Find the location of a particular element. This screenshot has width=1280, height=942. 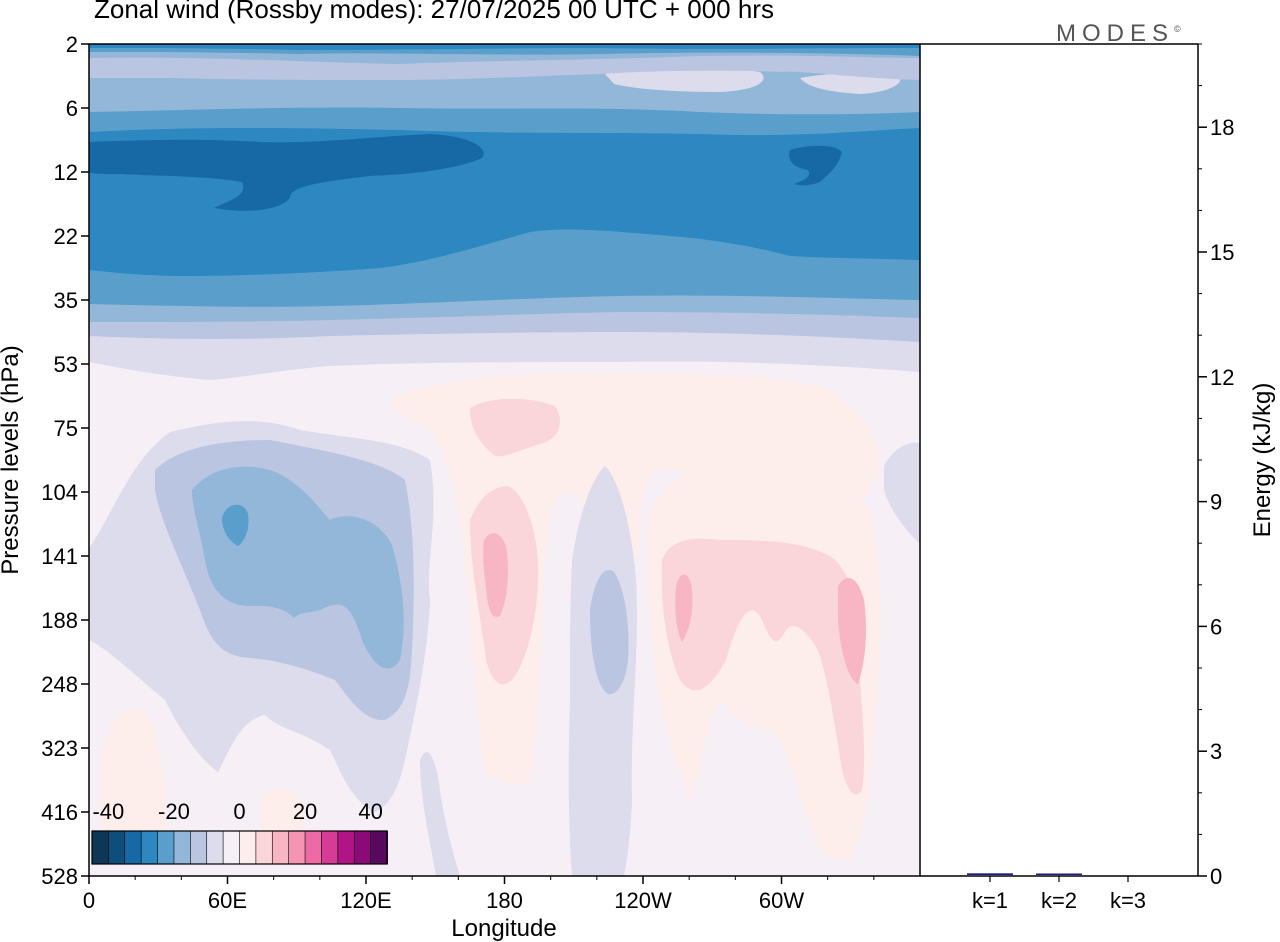

colorbar: -40 -20 0 20 40 is located at coordinates (239, 832).